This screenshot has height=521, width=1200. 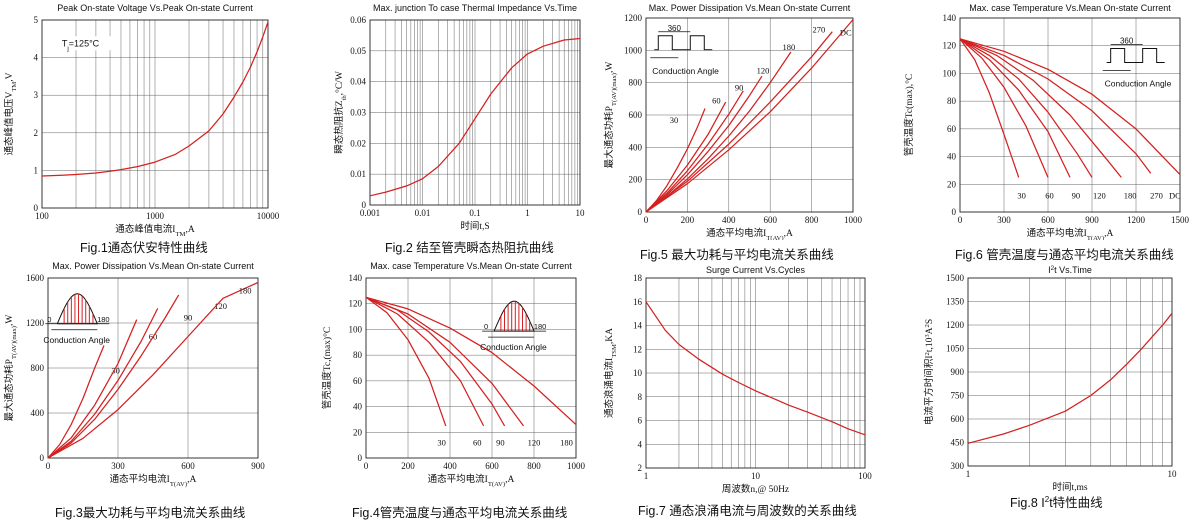 What do you see at coordinates (150, 513) in the screenshot?
I see `caption-fig3: Fig.3最大功耗与平均电流关系曲线` at bounding box center [150, 513].